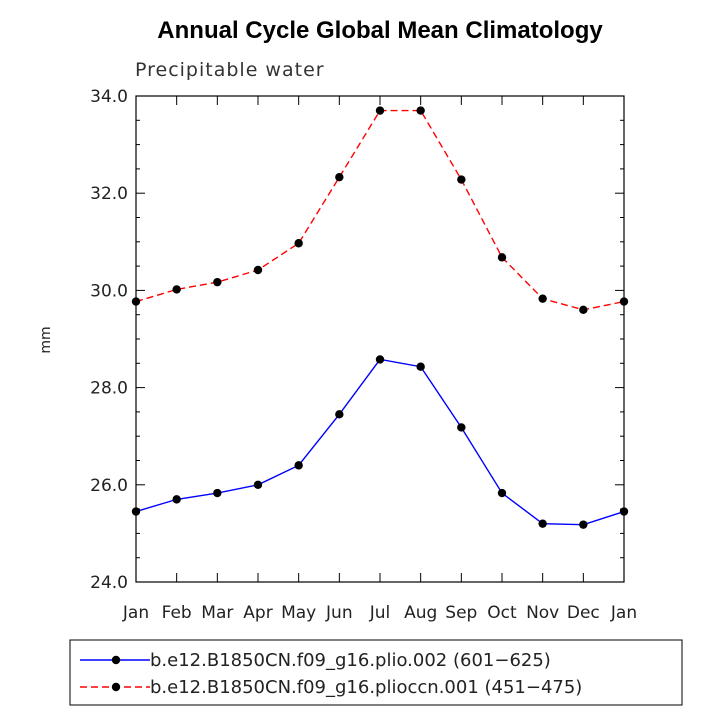 The width and height of the screenshot is (725, 725). What do you see at coordinates (461, 613) in the screenshot?
I see `x-tick-label: Sep` at bounding box center [461, 613].